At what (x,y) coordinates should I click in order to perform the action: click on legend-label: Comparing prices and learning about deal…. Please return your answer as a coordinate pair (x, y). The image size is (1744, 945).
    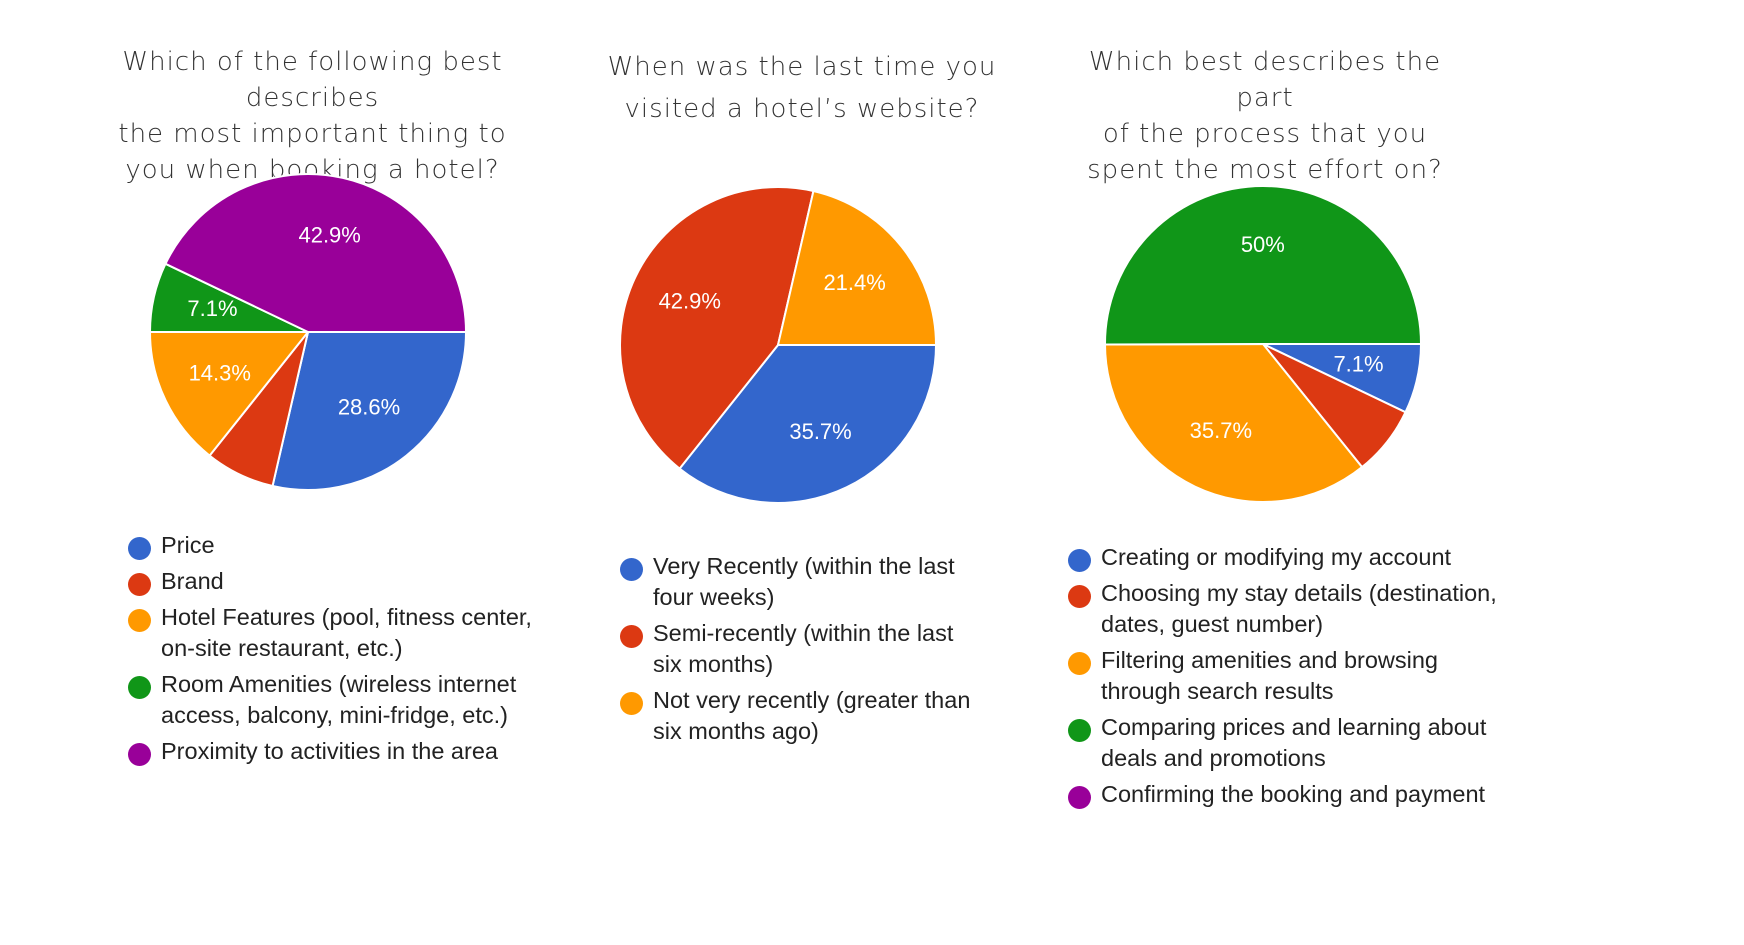
    Looking at the image, I should click on (1294, 742).